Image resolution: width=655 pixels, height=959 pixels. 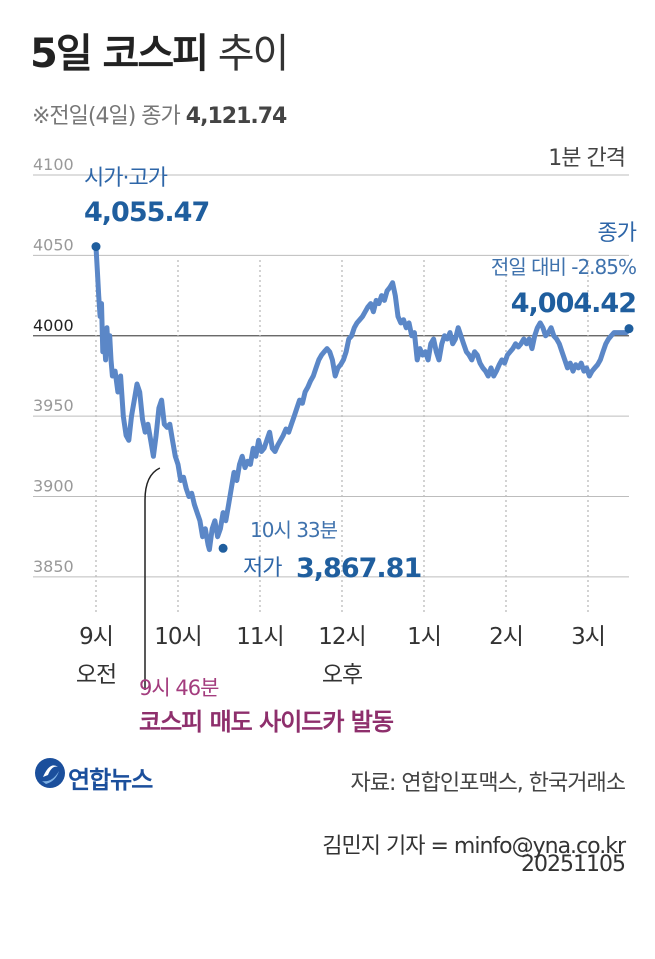 What do you see at coordinates (358, 568) in the screenshot?
I see `low-value: 3,867.81` at bounding box center [358, 568].